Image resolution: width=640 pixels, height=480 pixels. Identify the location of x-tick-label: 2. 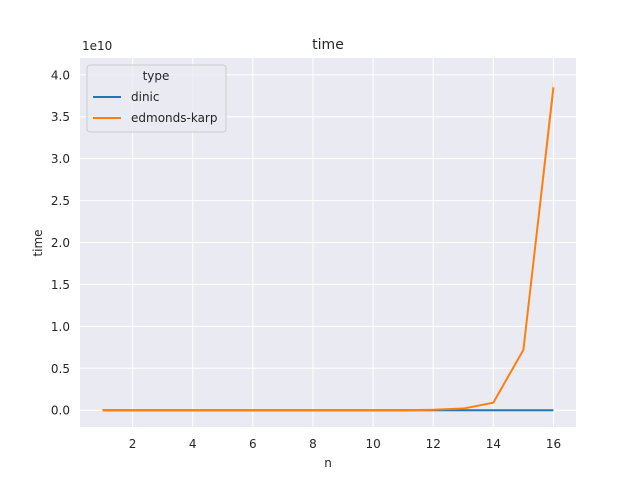
(133, 444).